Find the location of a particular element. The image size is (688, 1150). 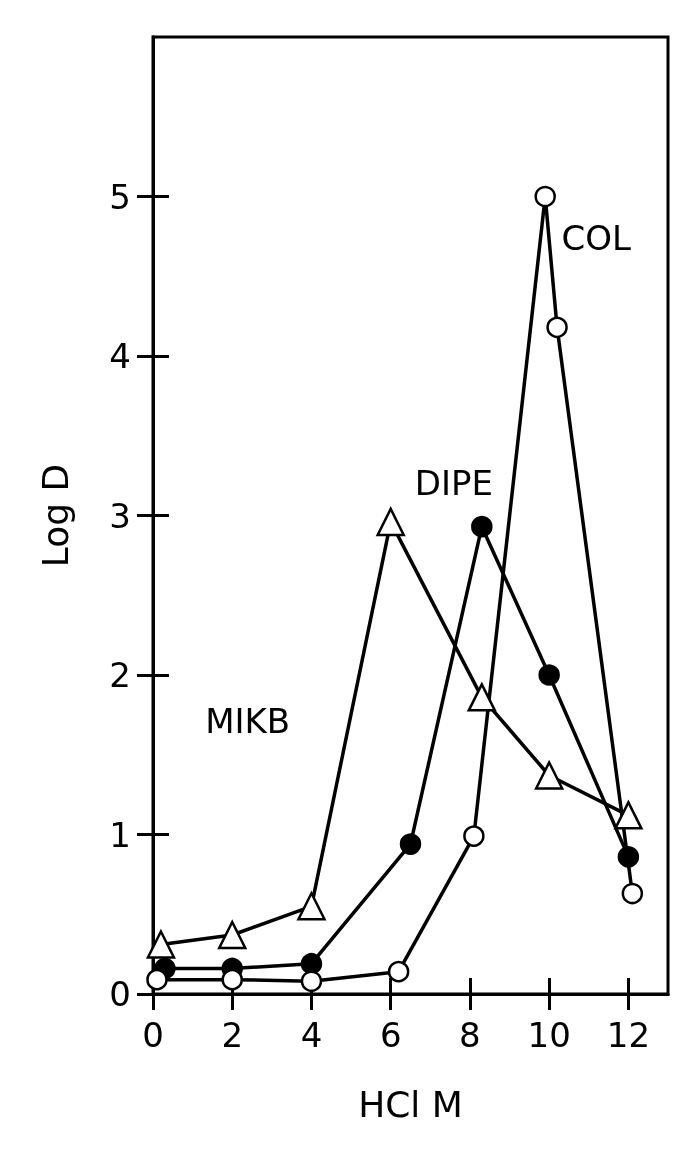

series-label: MIKB is located at coordinates (248, 720).